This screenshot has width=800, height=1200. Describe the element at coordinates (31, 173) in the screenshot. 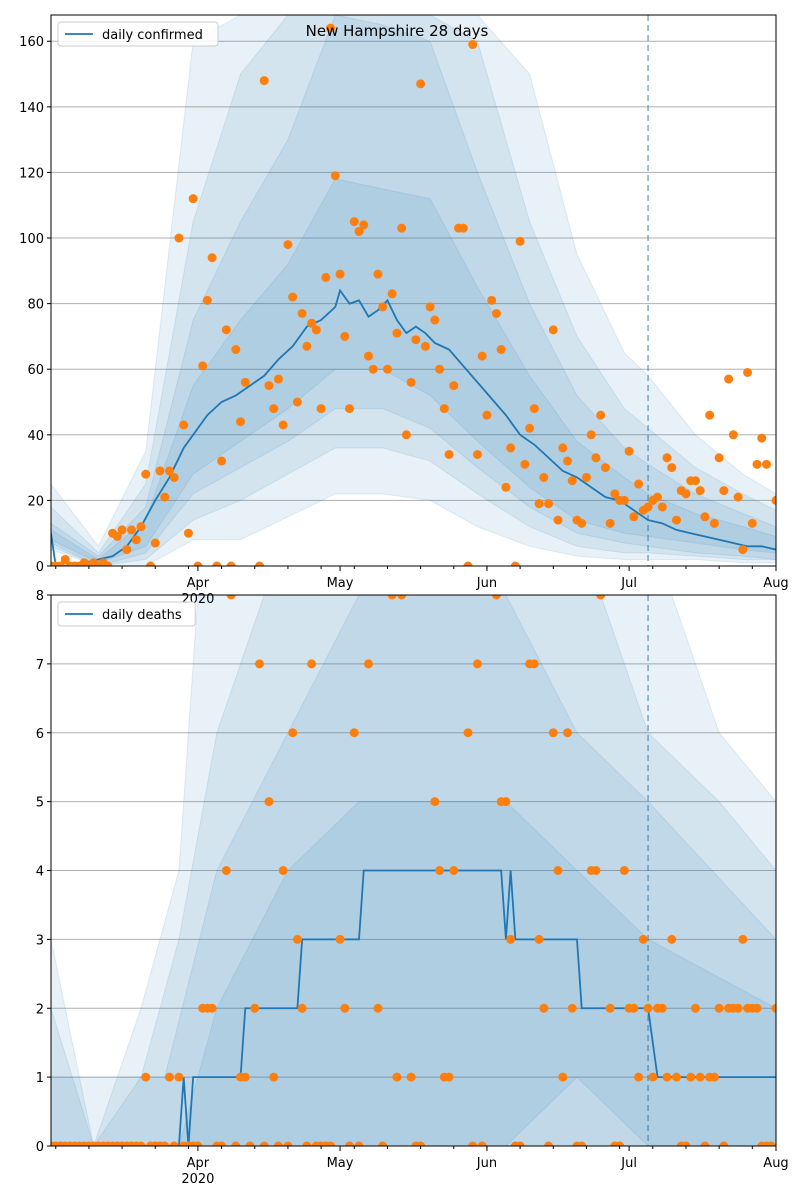

I see `y-tick-label: 120` at that location.